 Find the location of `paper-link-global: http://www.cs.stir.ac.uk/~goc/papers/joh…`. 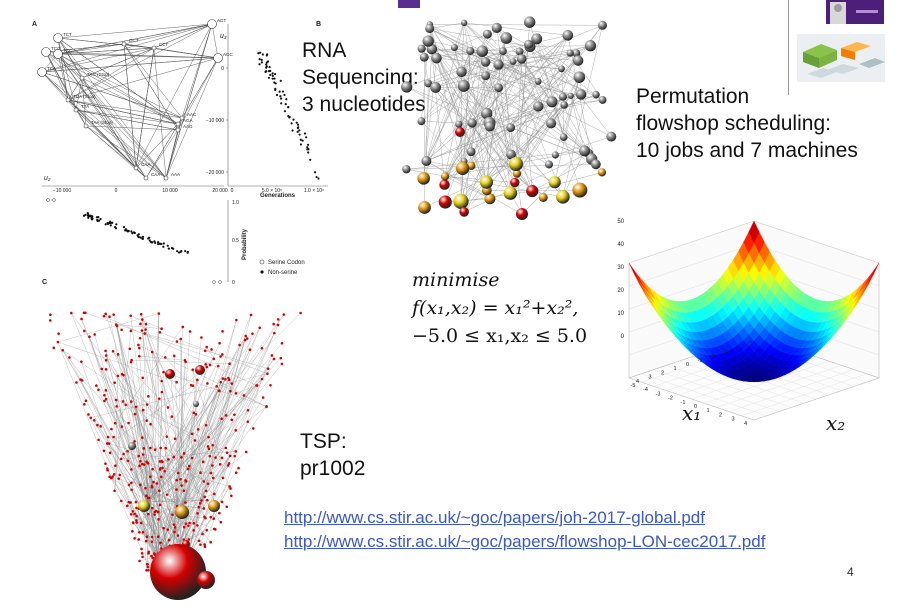

paper-link-global: http://www.cs.stir.ac.uk/~goc/papers/joh… is located at coordinates (494, 517).